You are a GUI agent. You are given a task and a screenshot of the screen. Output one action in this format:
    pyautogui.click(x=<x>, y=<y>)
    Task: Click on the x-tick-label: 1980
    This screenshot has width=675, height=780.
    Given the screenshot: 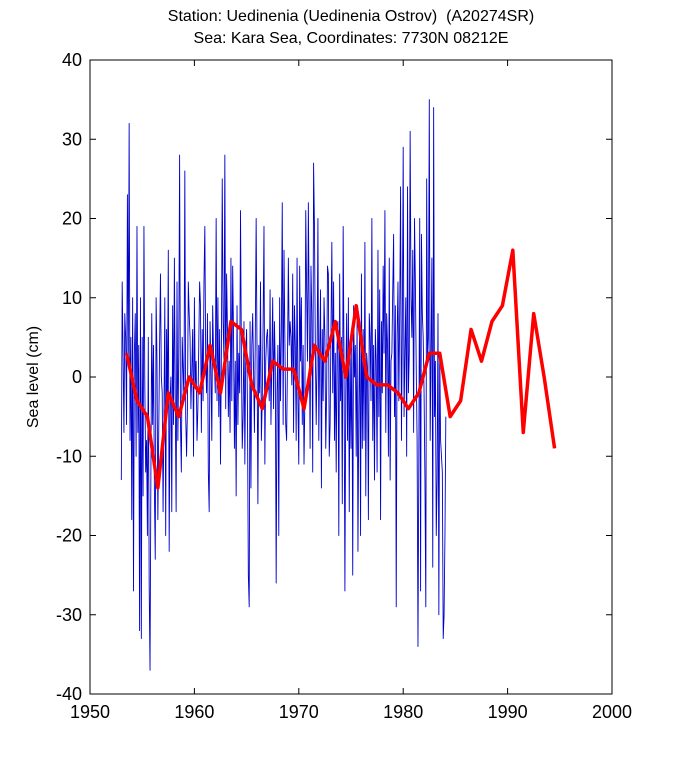 What is the action you would take?
    pyautogui.click(x=403, y=712)
    